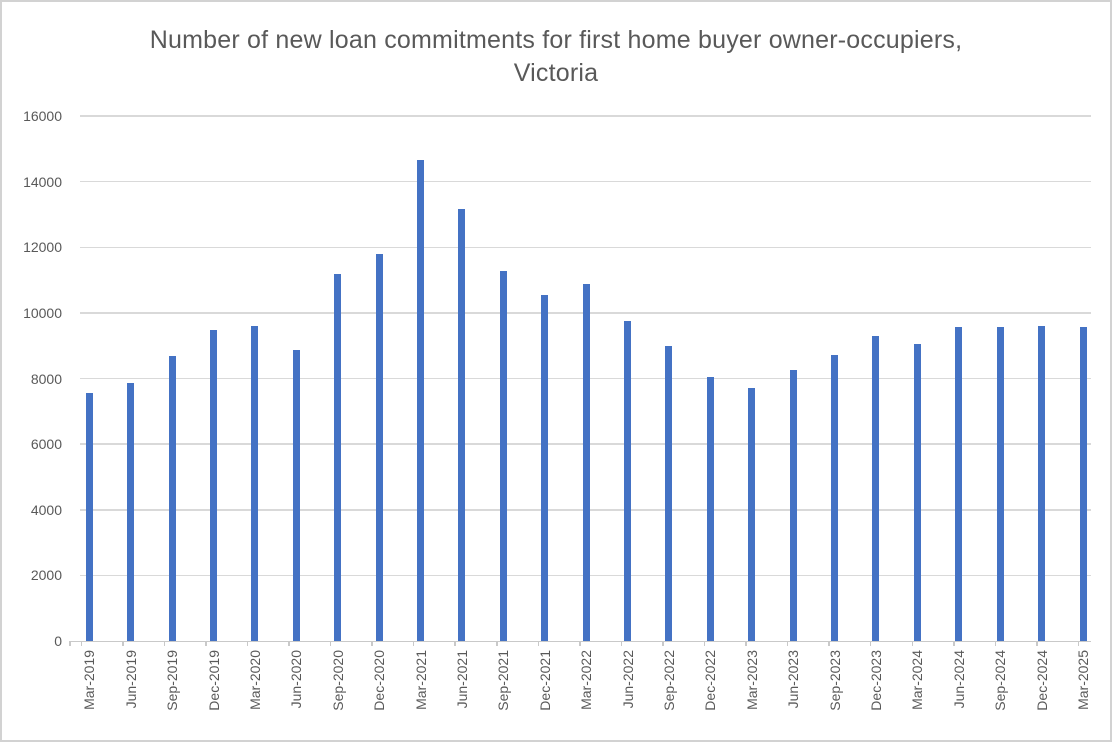 The image size is (1112, 742). Describe the element at coordinates (172, 498) in the screenshot. I see `bar-sep-2019` at that location.